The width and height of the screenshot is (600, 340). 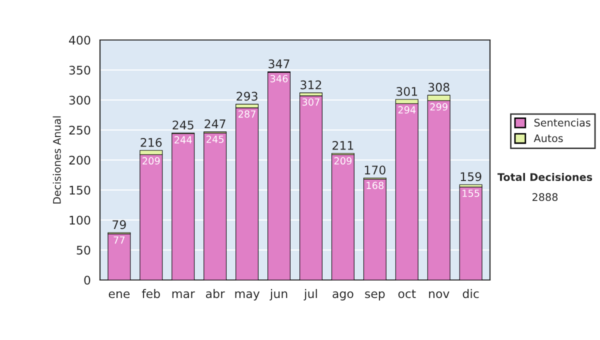 What do you see at coordinates (279, 294) in the screenshot?
I see `x-tick-label: jun` at bounding box center [279, 294].